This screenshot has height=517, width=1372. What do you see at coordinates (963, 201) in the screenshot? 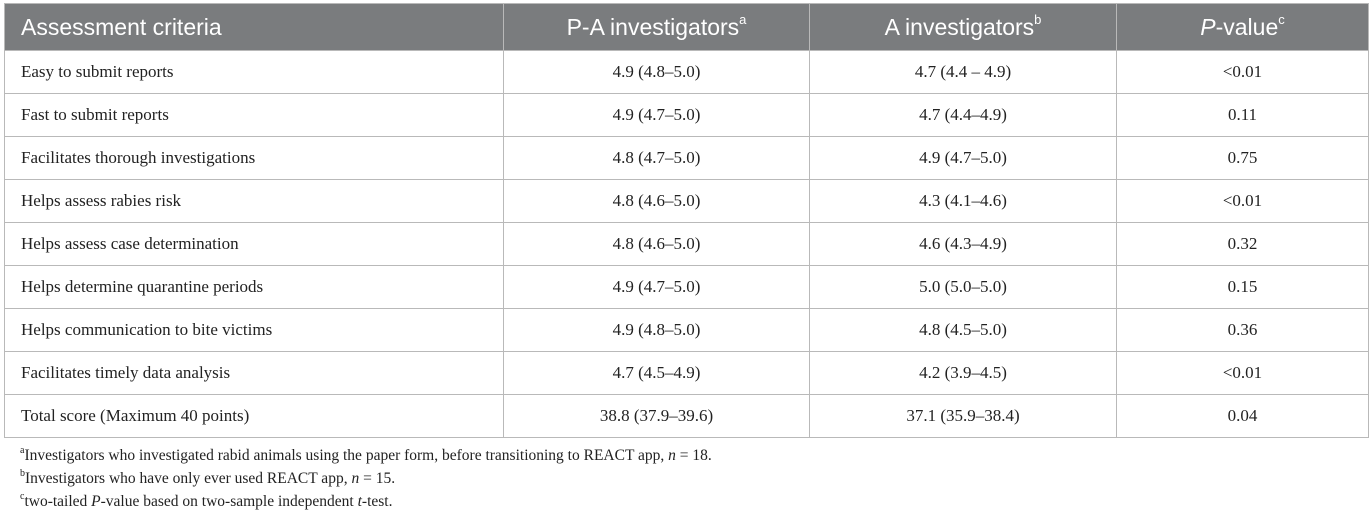
I see `cell-a-score: 4.3 (4.1–4.6)` at bounding box center [963, 201].